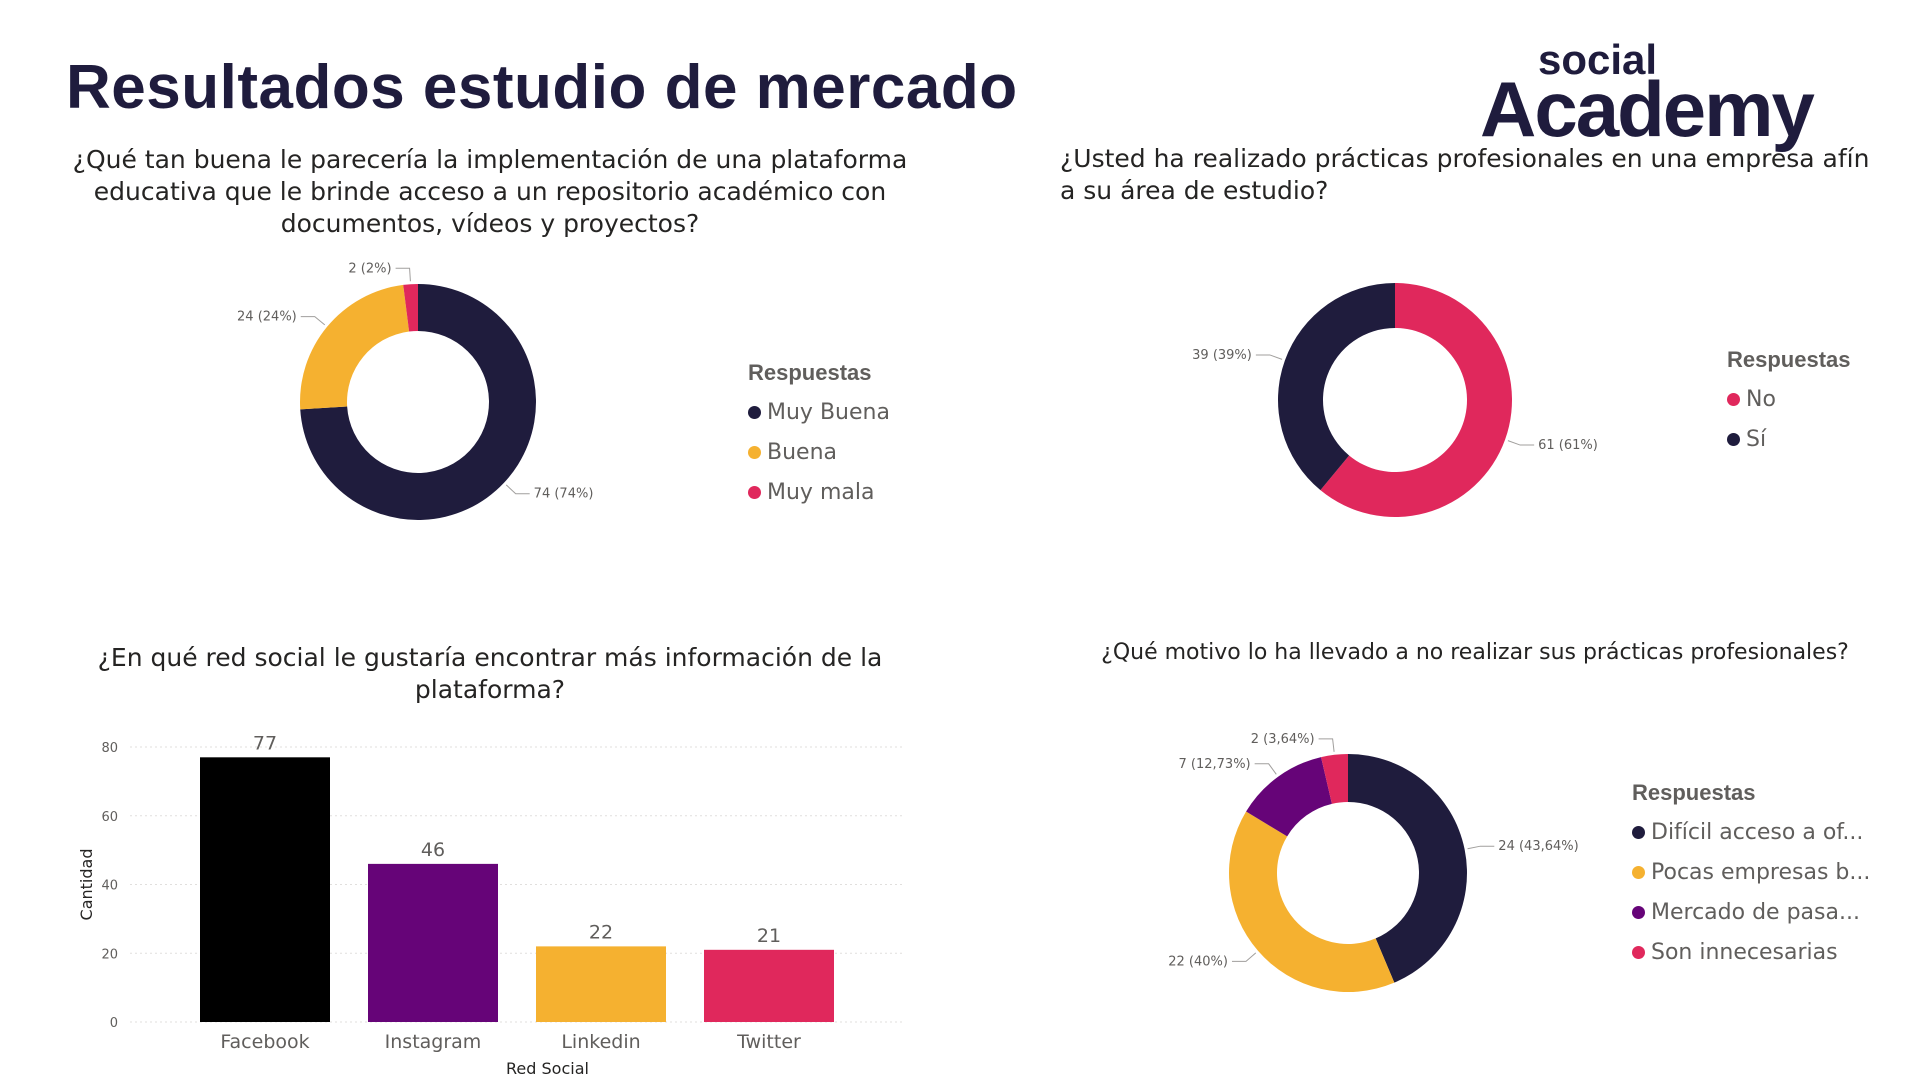 This screenshot has height=1080, width=1920. Describe the element at coordinates (1744, 952) in the screenshot. I see `legend-label: Son innecesarias` at that location.